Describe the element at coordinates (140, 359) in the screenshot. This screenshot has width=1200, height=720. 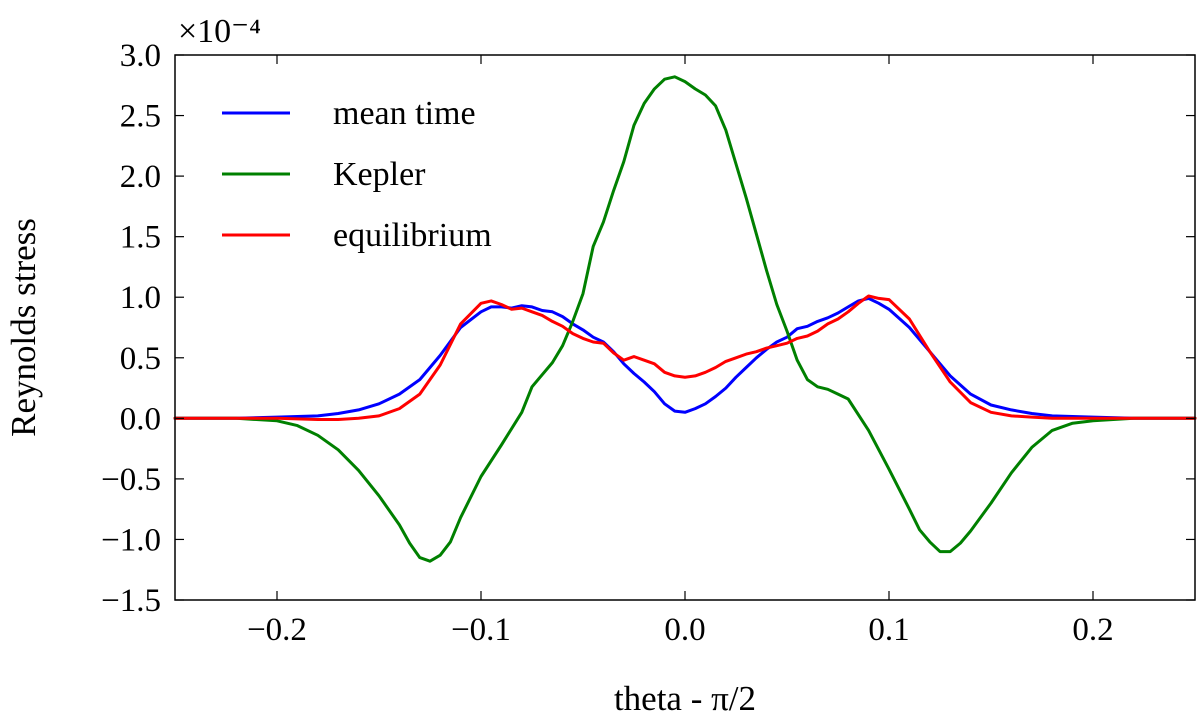
I see `y-tick-label: 0.5` at that location.